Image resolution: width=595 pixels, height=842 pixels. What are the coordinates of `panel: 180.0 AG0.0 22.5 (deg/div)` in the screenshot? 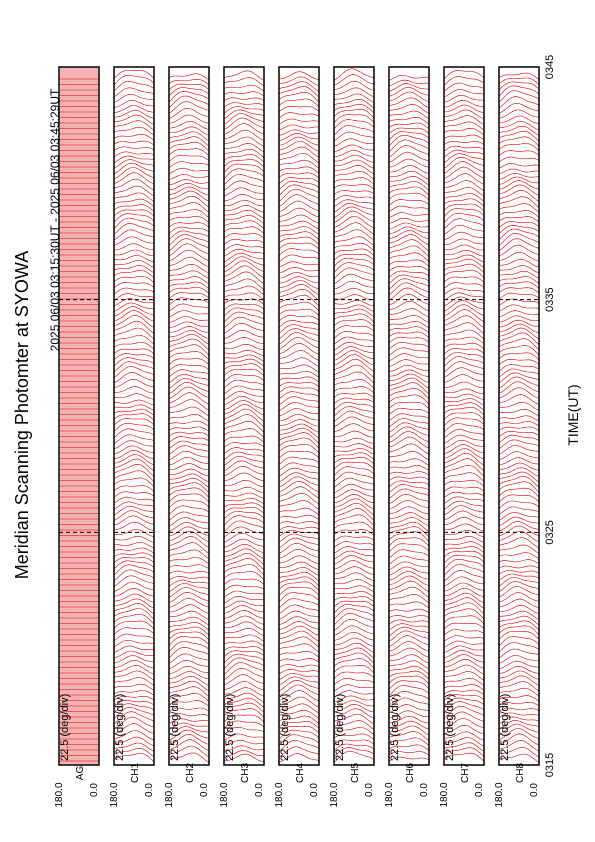 It's located at (77, 437).